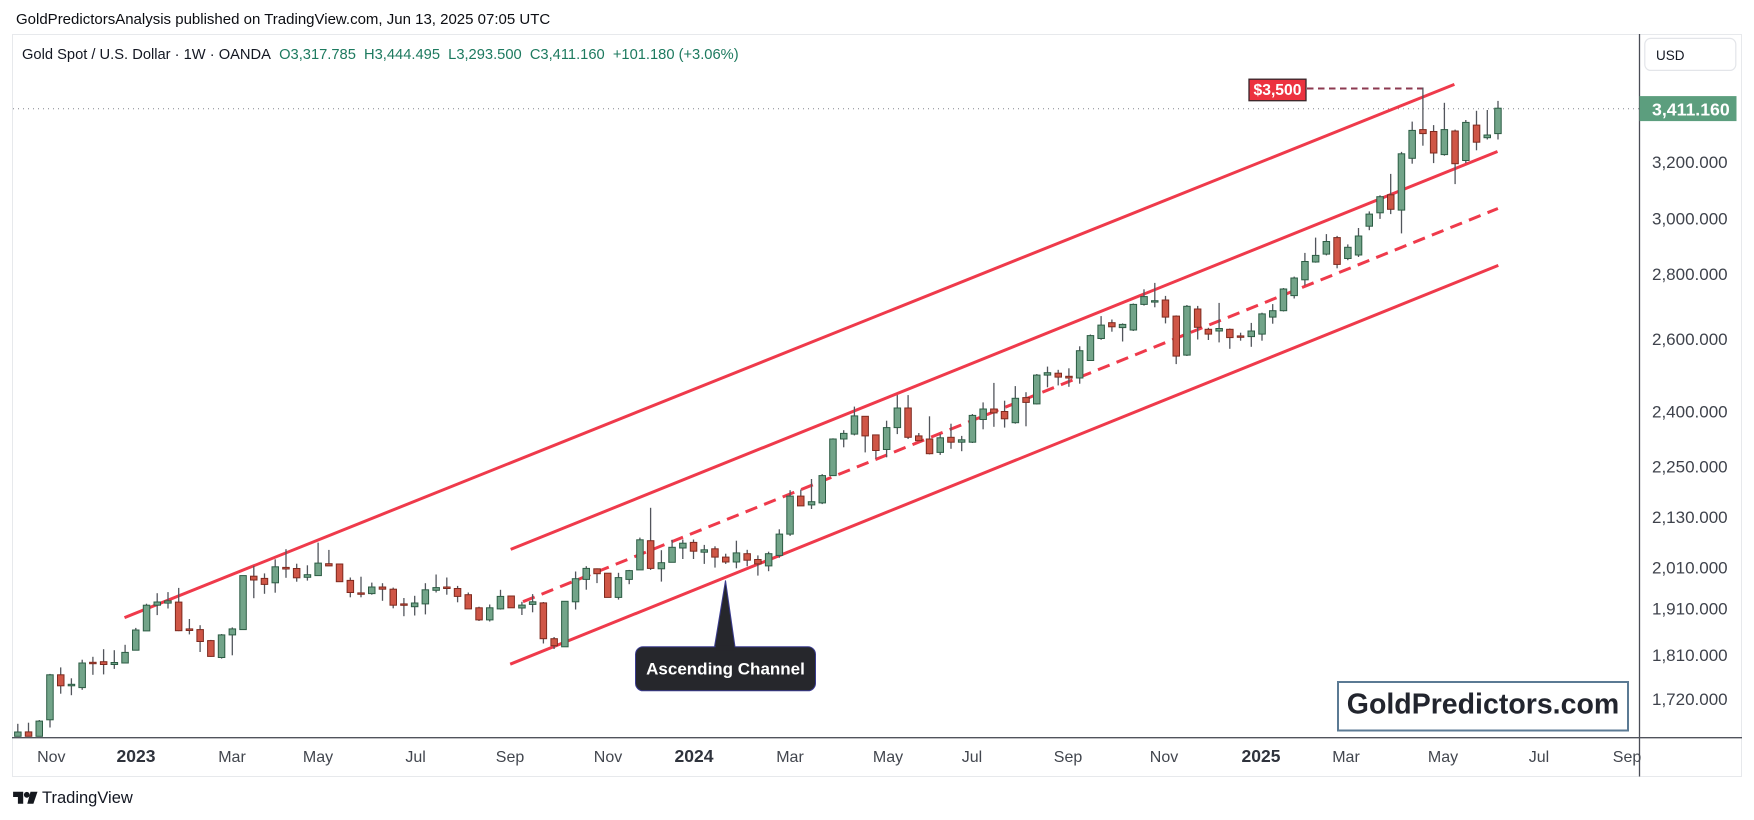 The height and width of the screenshot is (820, 1754). Describe the element at coordinates (1261, 756) in the screenshot. I see `svg-text: 2025` at that location.